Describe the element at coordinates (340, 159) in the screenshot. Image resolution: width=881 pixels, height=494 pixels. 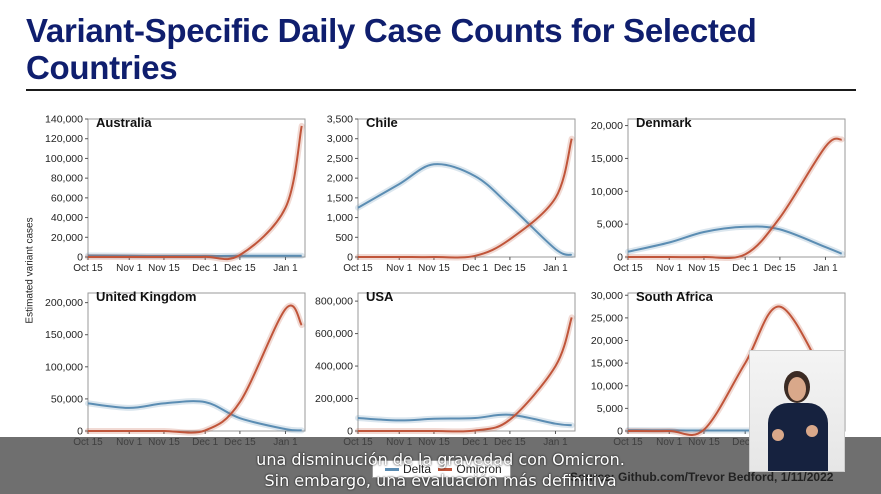
I see `ytick-label-chile-5: 2,500` at that location.